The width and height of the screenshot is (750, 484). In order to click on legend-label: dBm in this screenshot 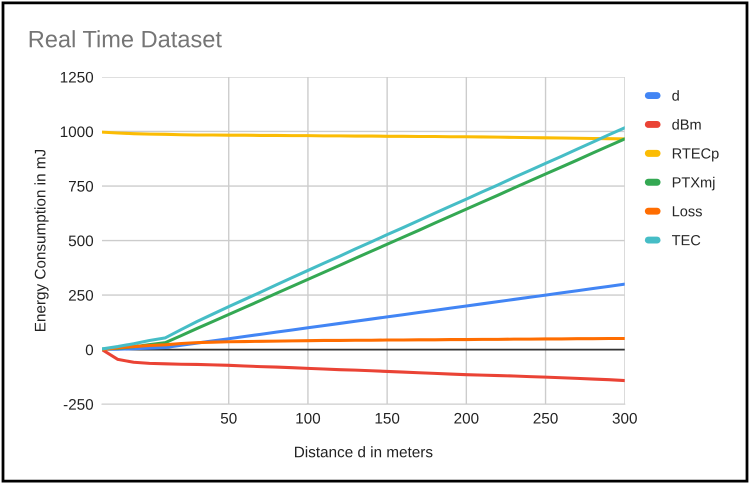, I will do `click(686, 124)`.